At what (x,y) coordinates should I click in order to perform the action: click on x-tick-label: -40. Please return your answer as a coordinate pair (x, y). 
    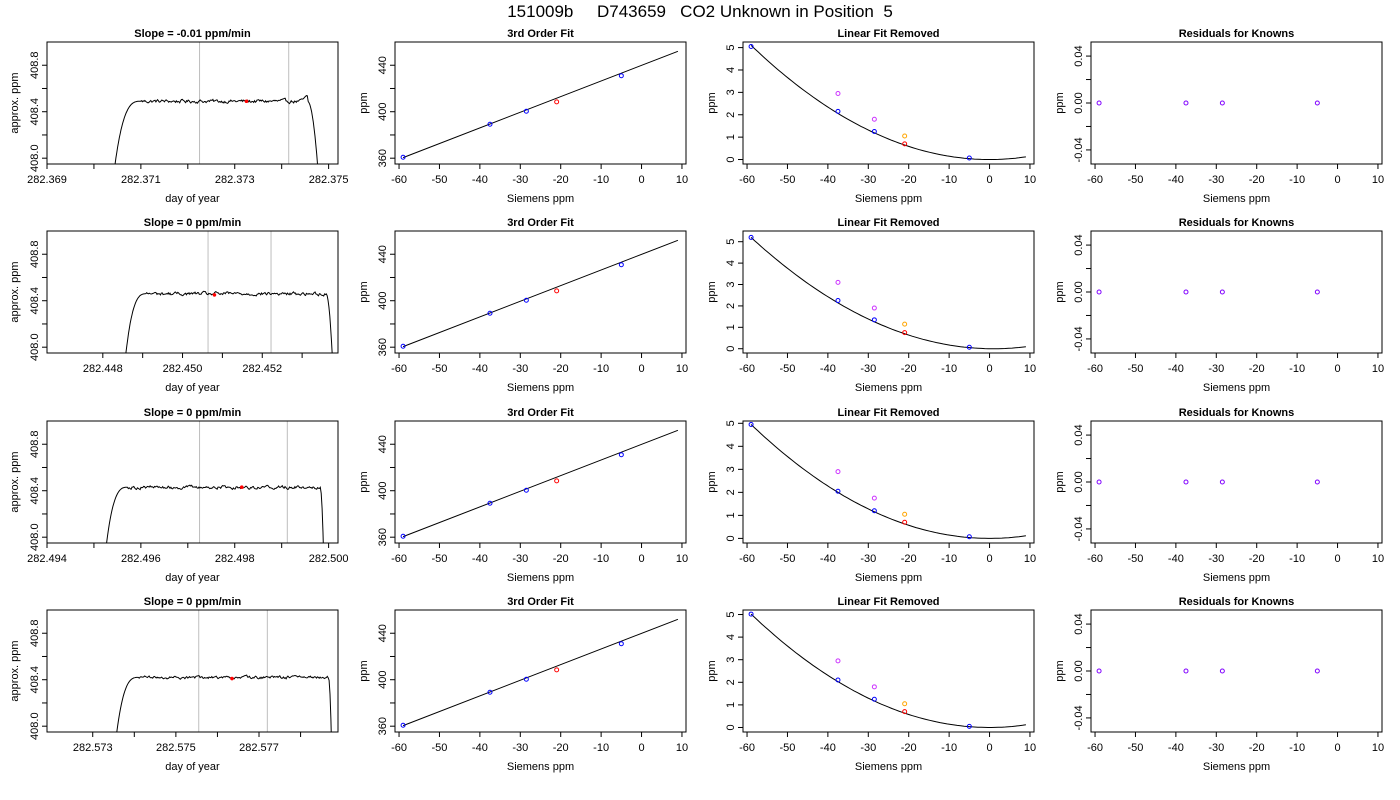
    Looking at the image, I should click on (480, 559).